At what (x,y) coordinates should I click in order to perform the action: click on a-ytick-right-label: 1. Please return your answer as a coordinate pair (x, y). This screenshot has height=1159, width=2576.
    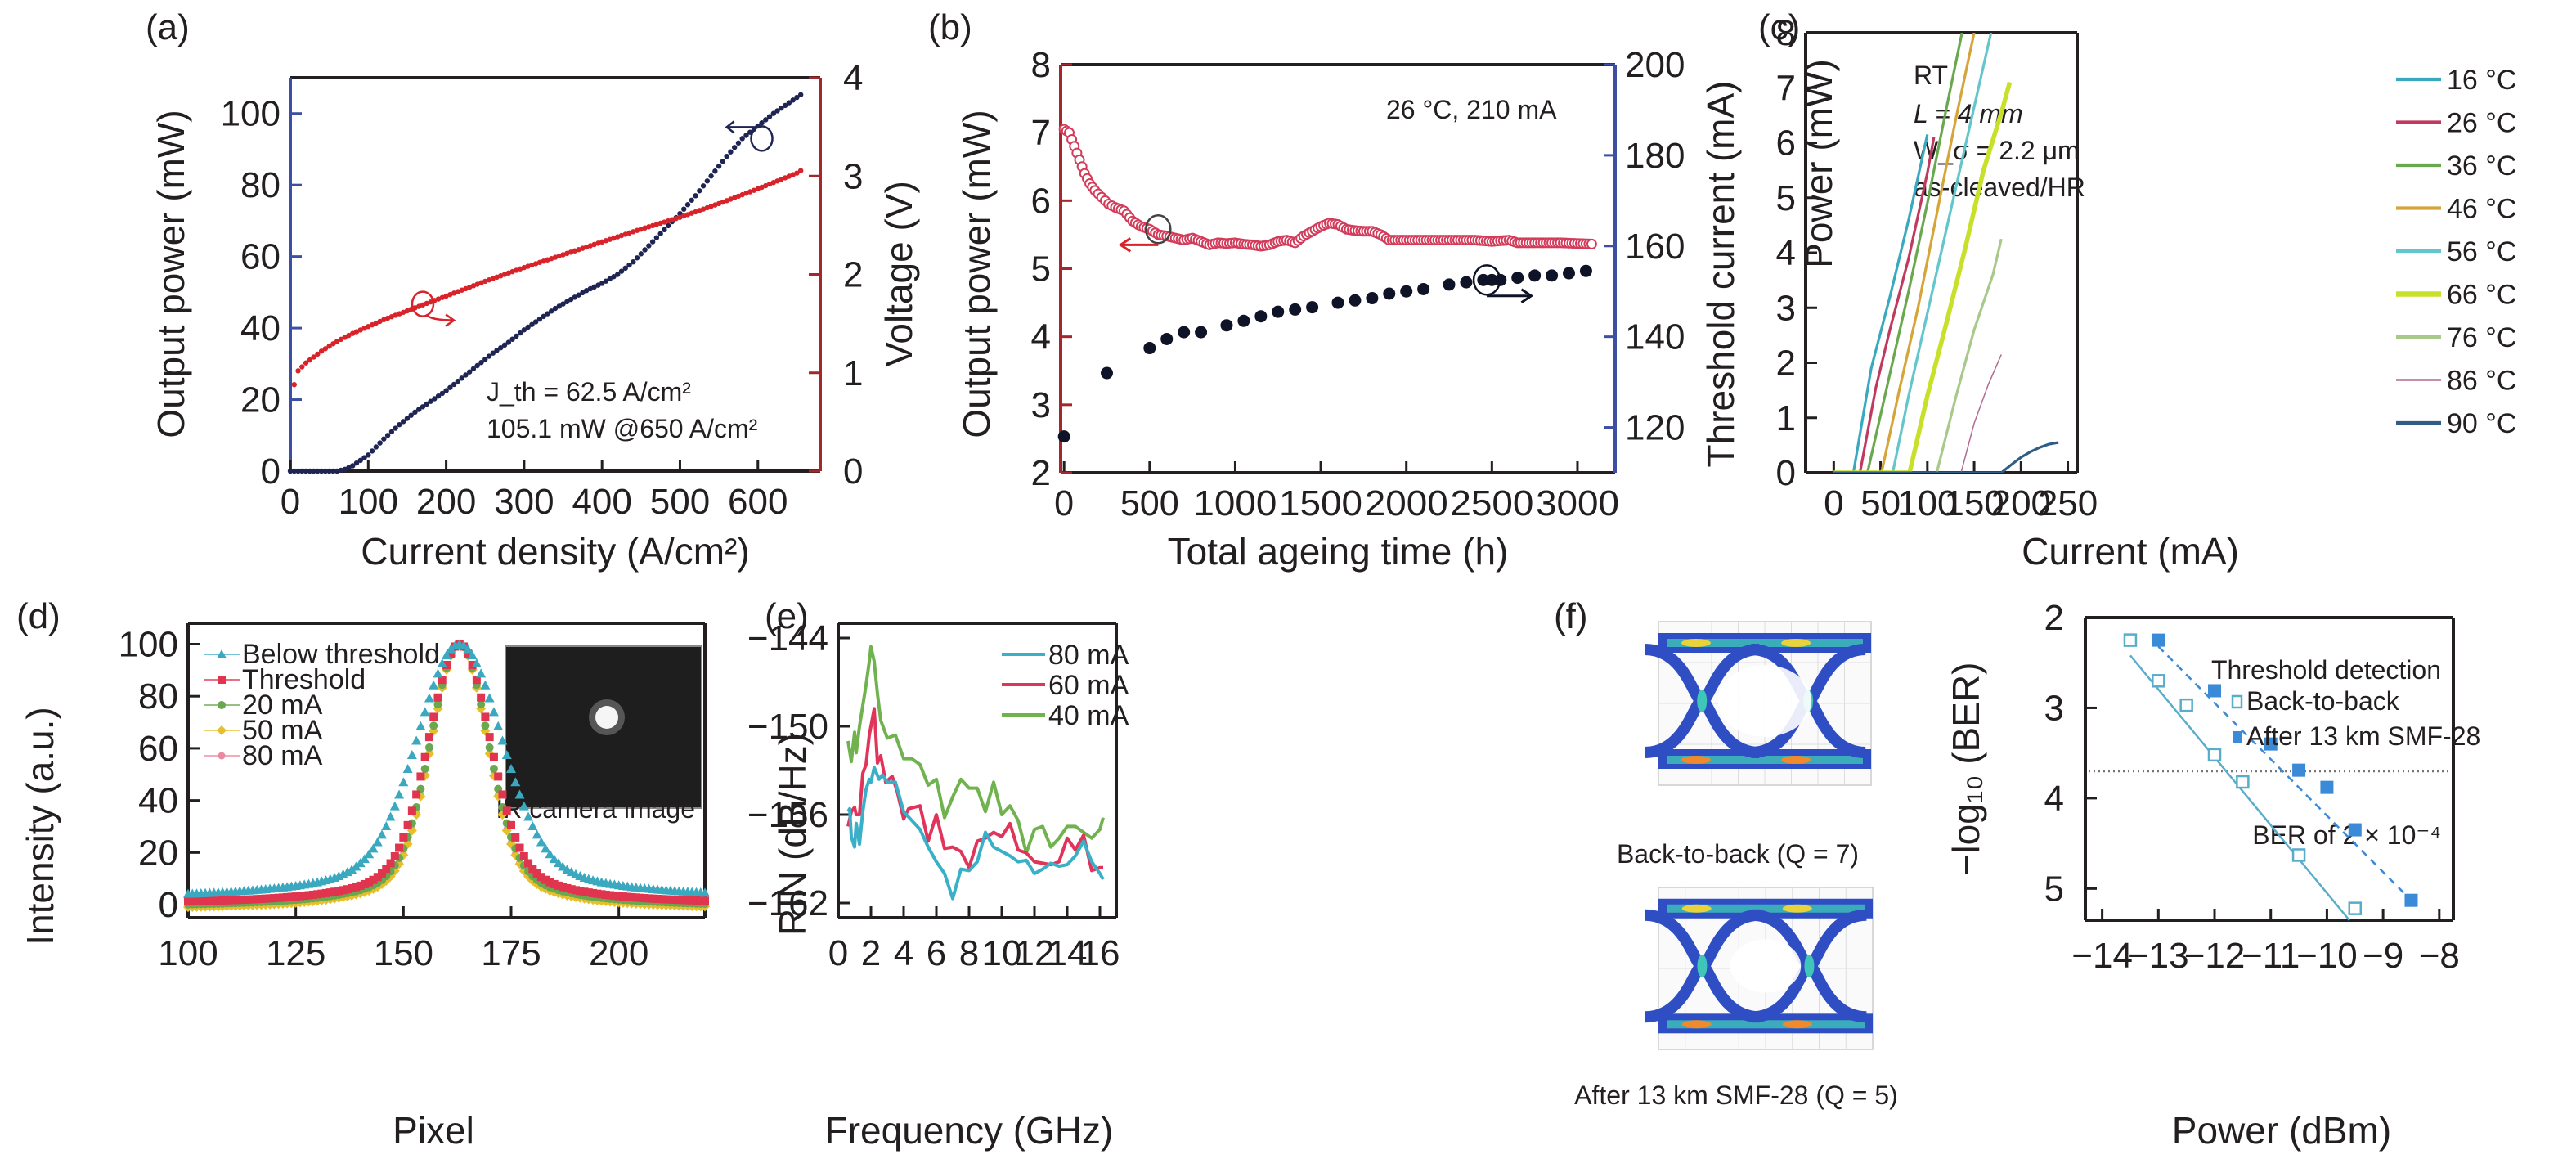
    Looking at the image, I should click on (853, 373).